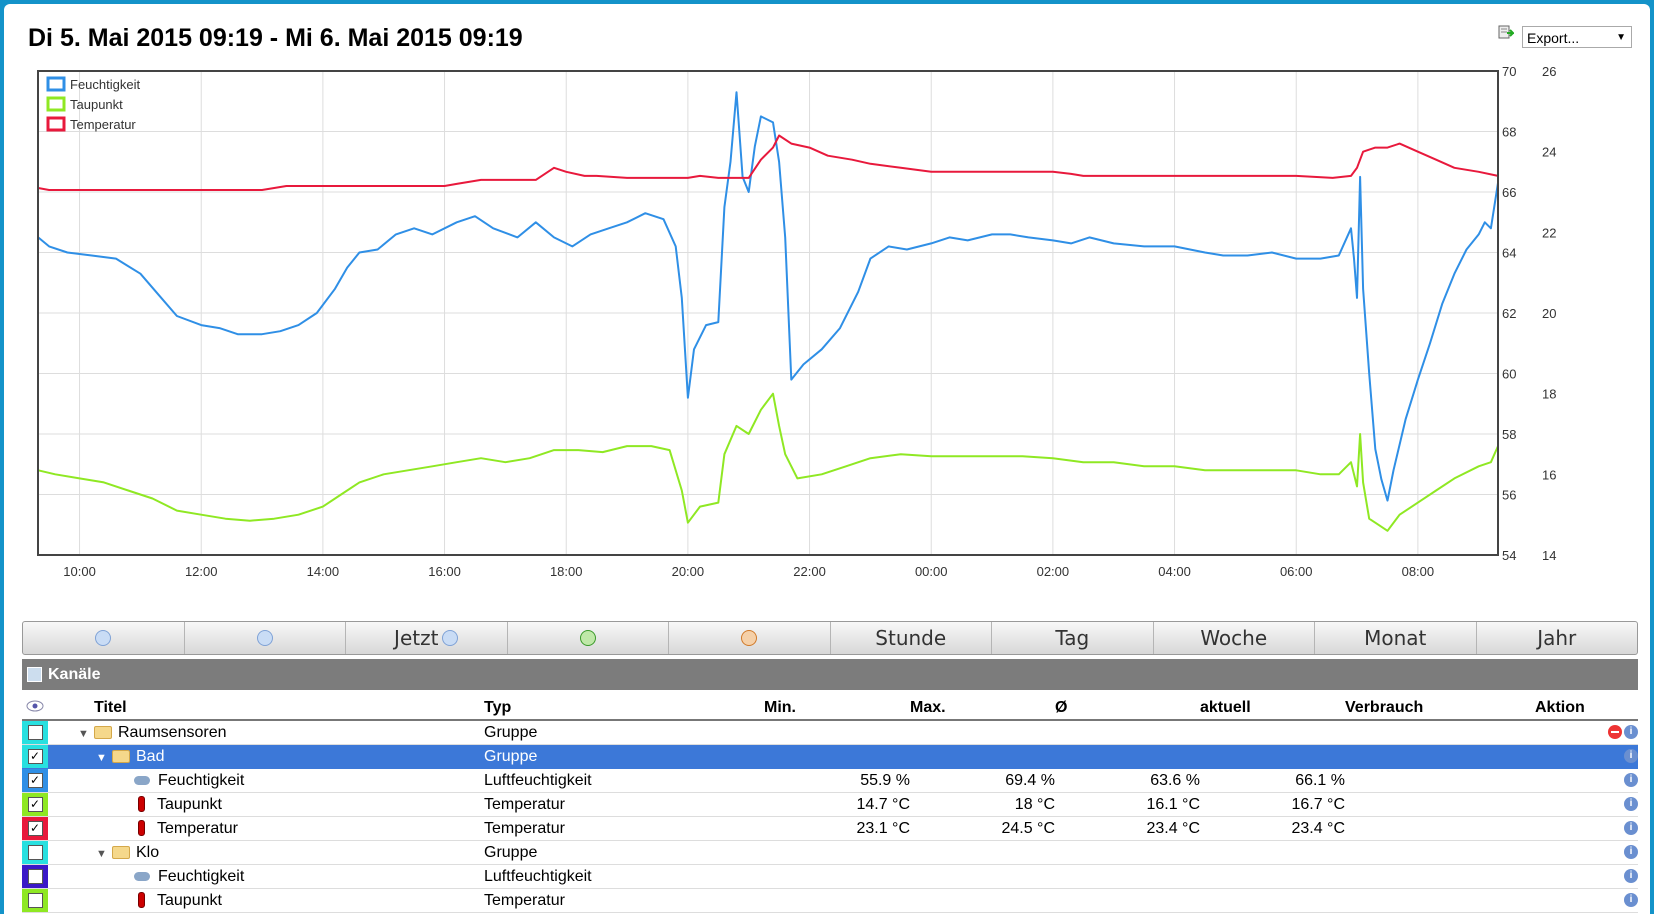 Image resolution: width=1654 pixels, height=914 pixels. I want to click on column-header-min: Min., so click(837, 708).